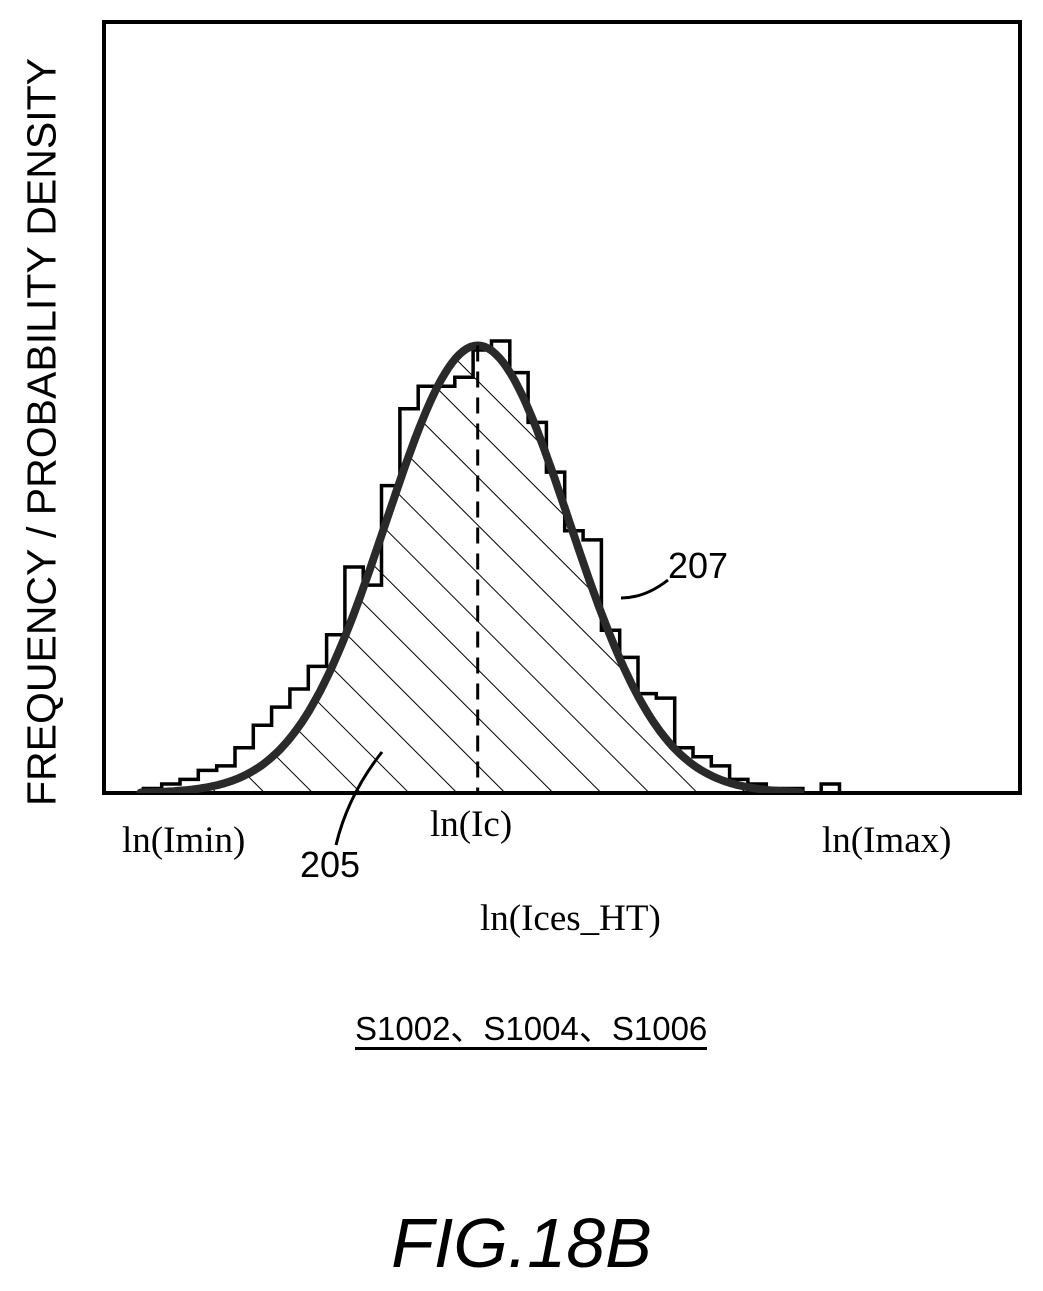 The width and height of the screenshot is (1043, 1291). I want to click on x-axis-label: ln(Ices_HT), so click(570, 918).